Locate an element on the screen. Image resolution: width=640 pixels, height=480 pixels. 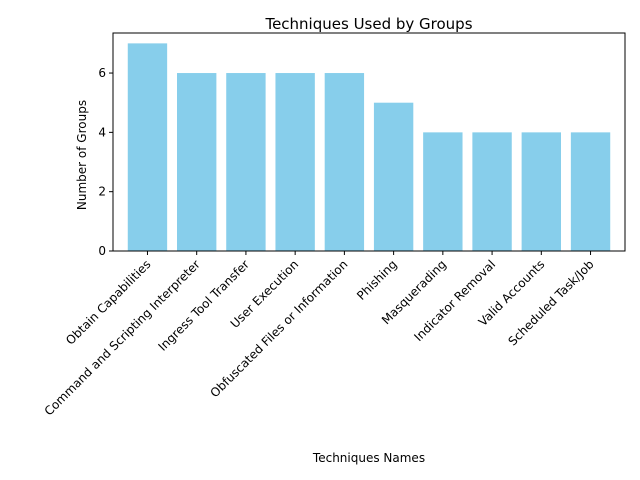
y-tick-label: 6 is located at coordinates (102, 73).